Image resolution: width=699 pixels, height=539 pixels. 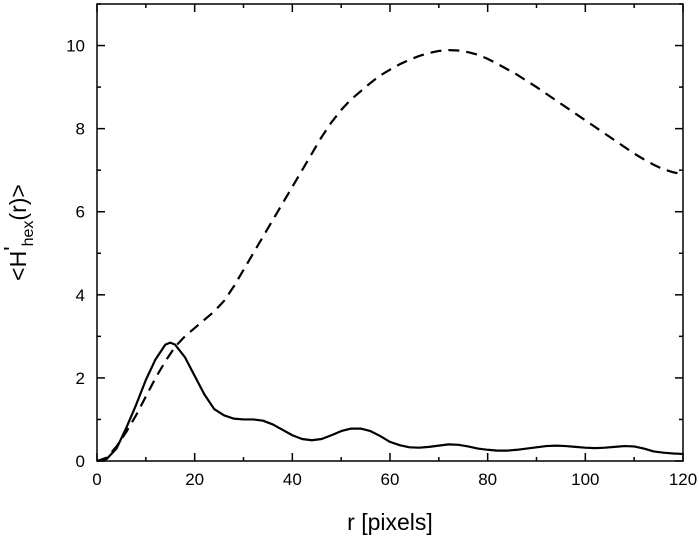 I want to click on x-tick-label: 60, so click(x=390, y=479).